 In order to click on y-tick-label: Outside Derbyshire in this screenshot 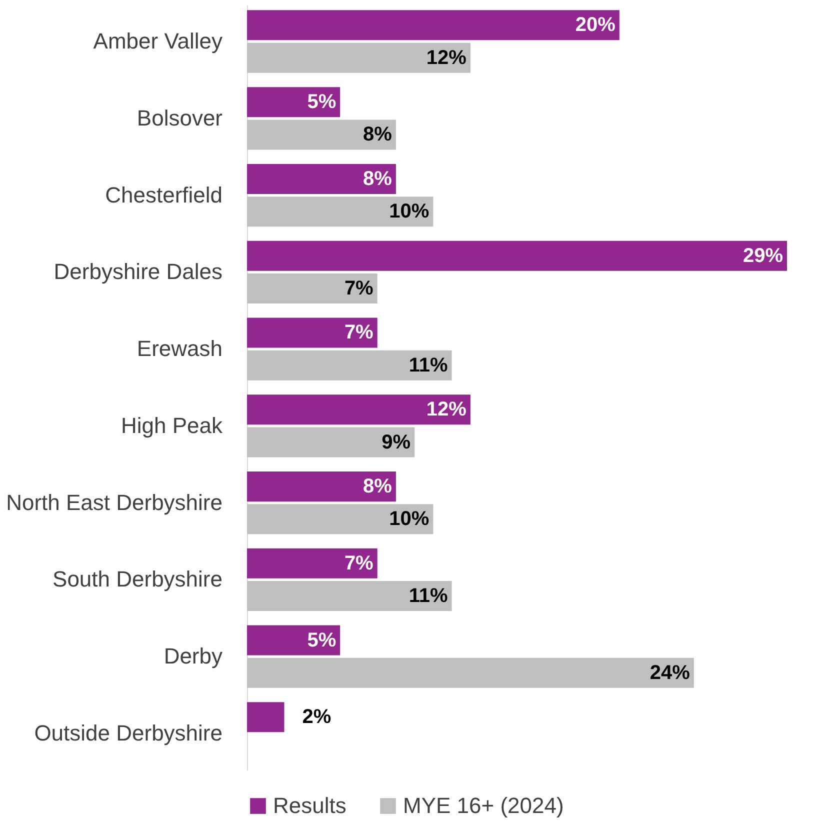, I will do `click(128, 733)`.